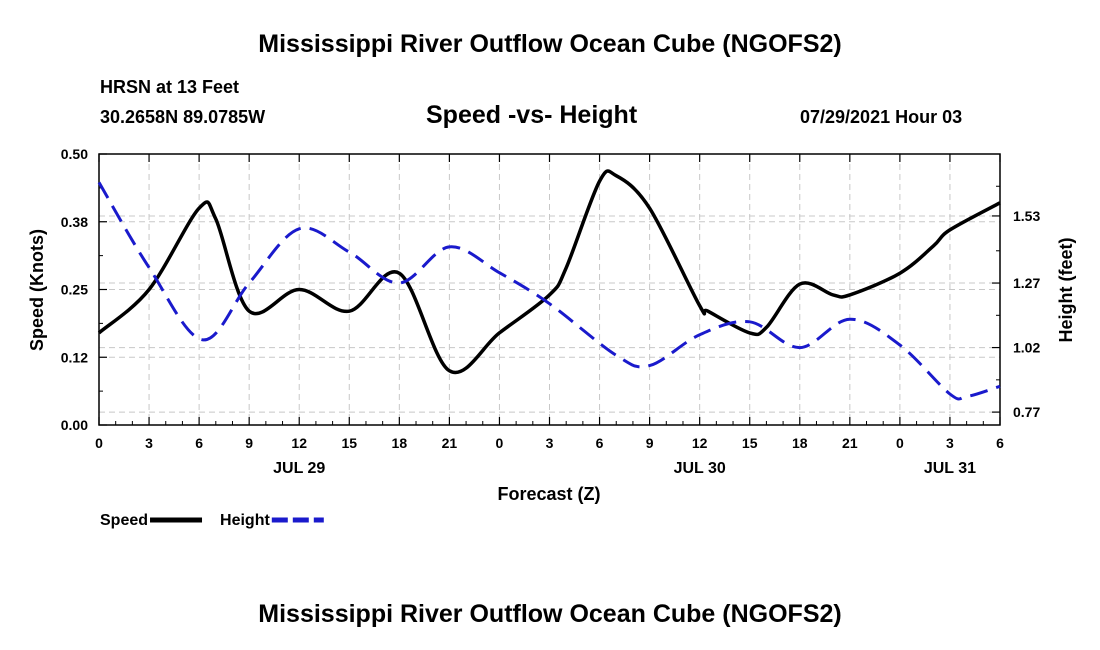 The width and height of the screenshot is (1100, 650). I want to click on y-tick-label: 0.25, so click(74, 290).